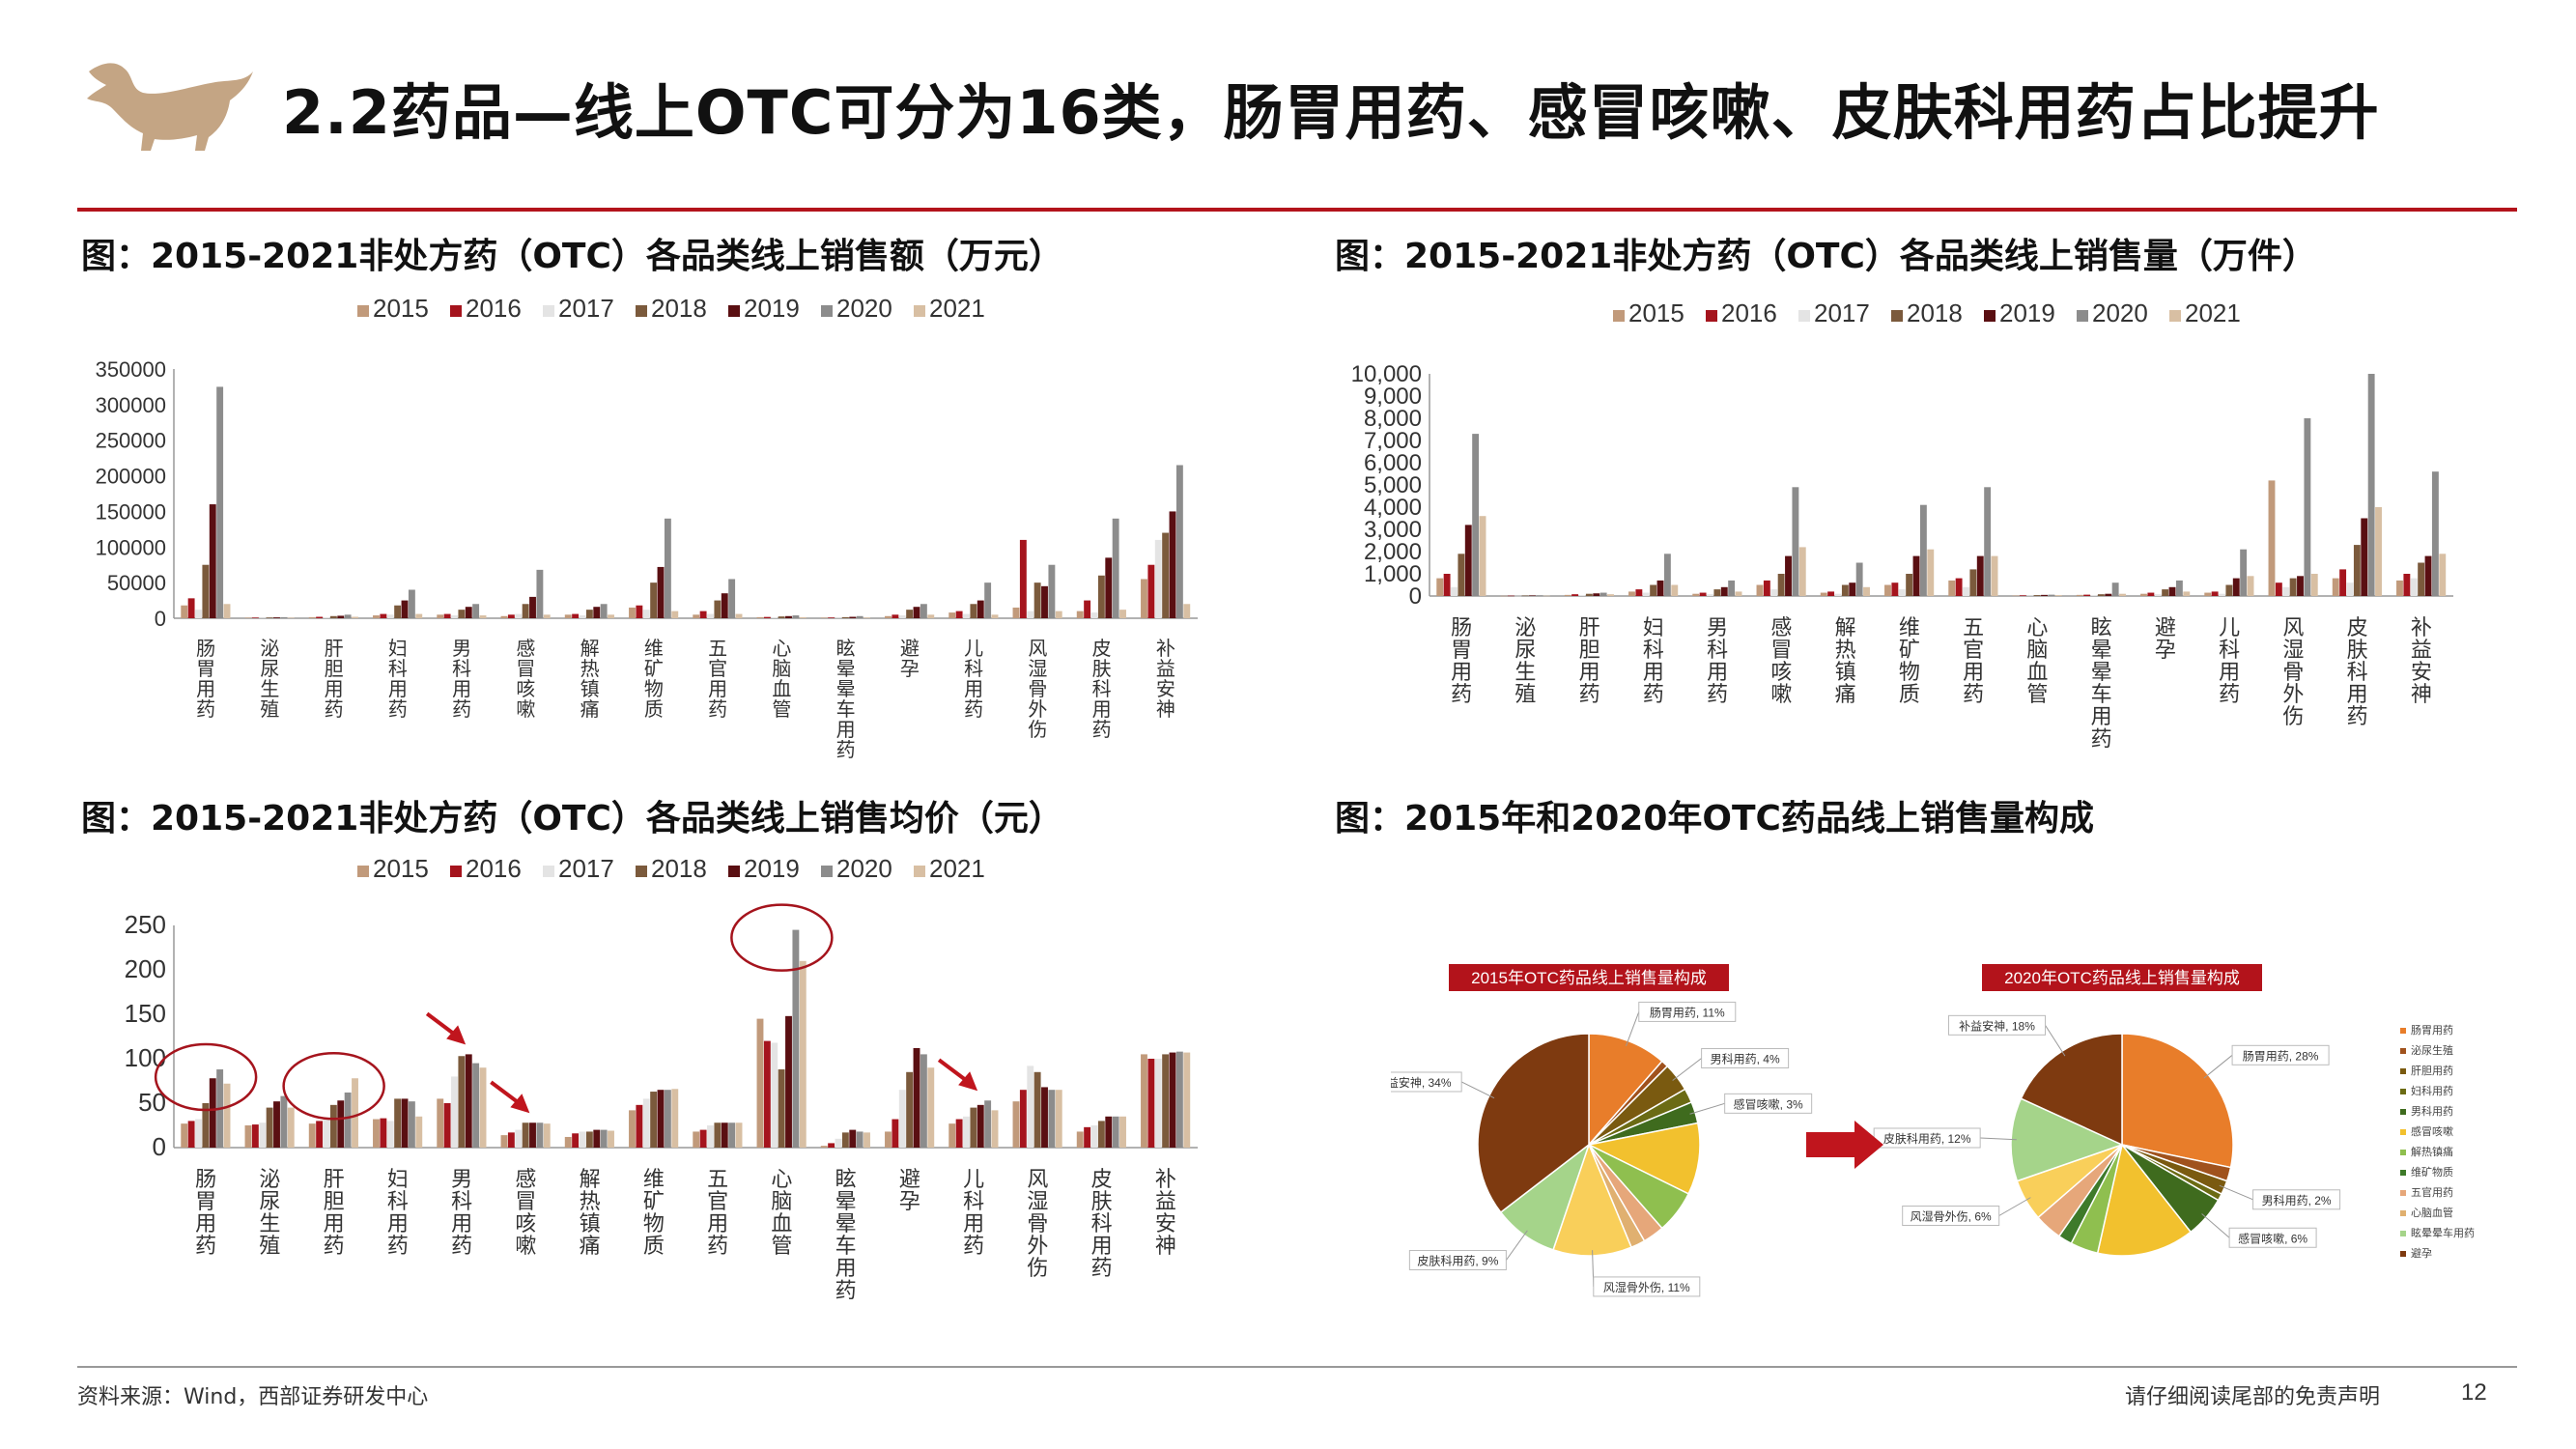 This screenshot has width=2576, height=1449. I want to click on legend-label-2020: 2020, so click(864, 868).